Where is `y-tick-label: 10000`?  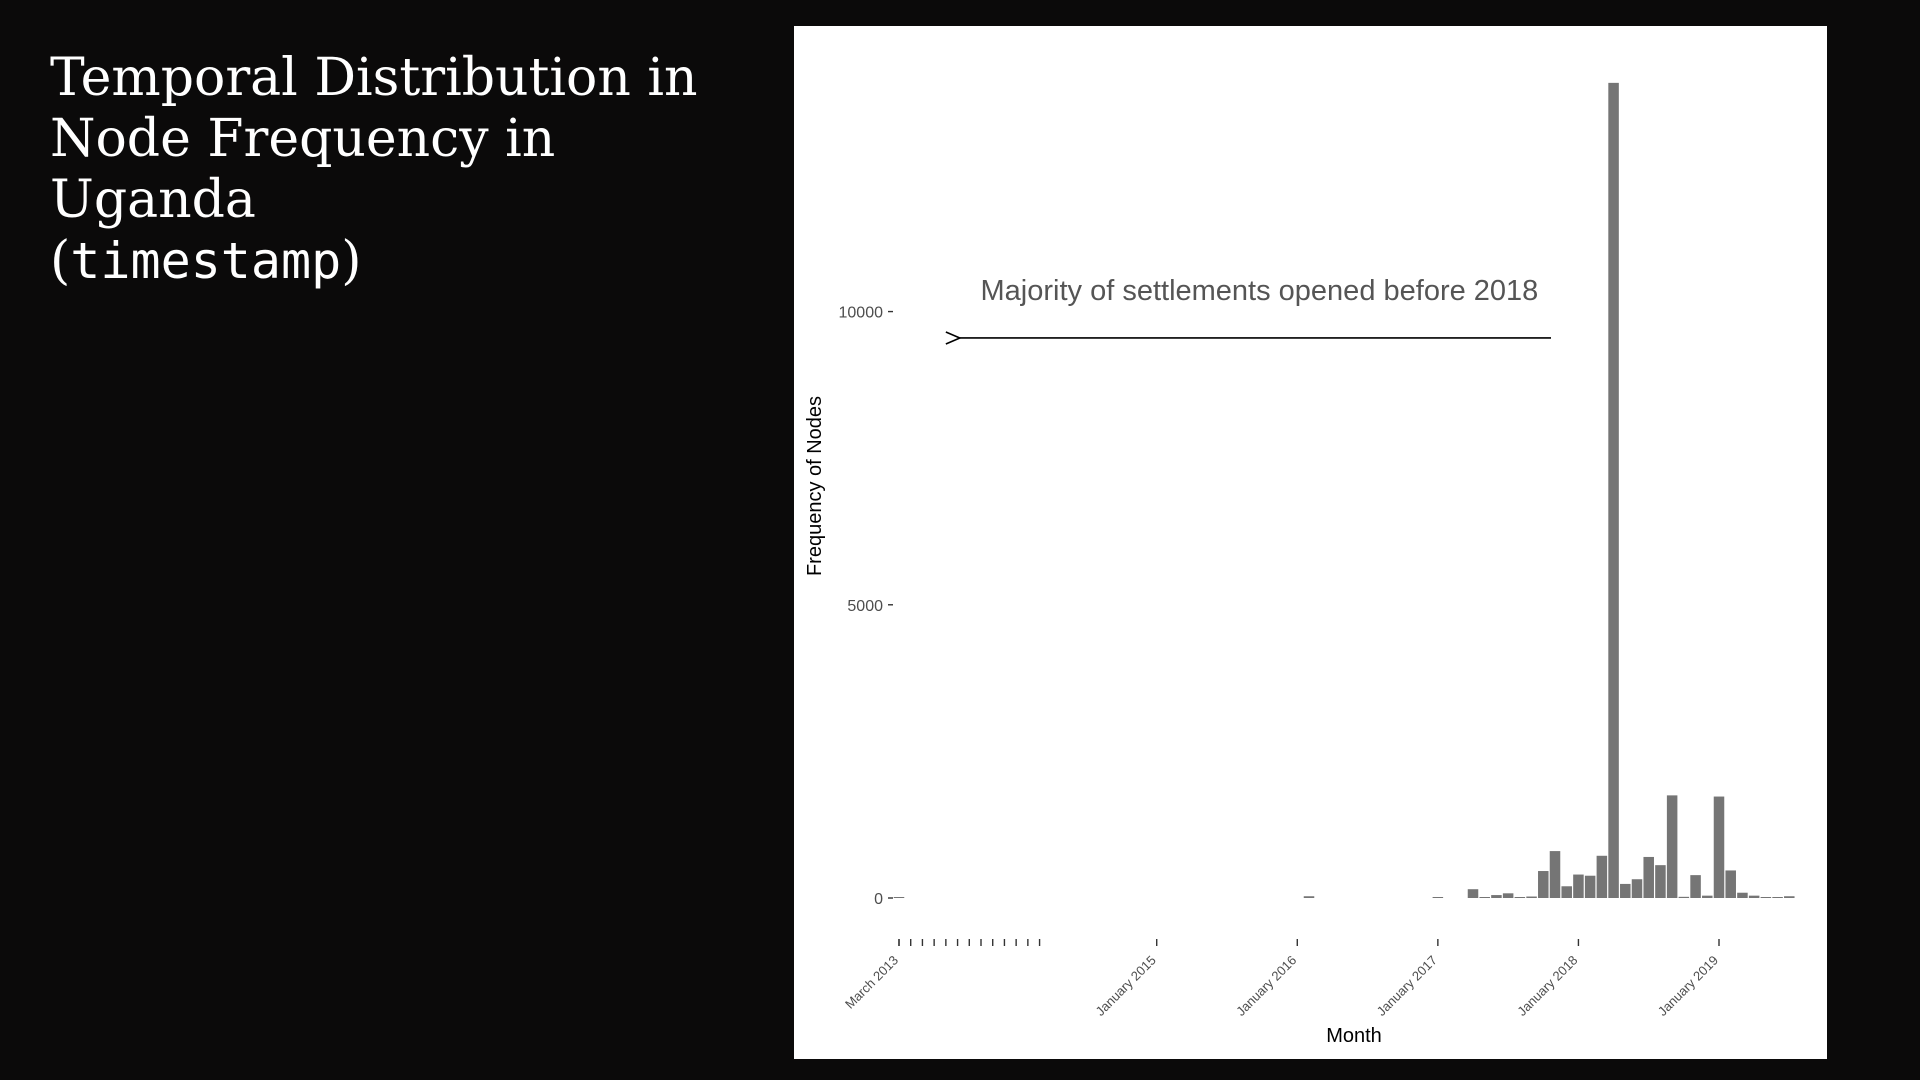
y-tick-label: 10000 is located at coordinates (861, 313).